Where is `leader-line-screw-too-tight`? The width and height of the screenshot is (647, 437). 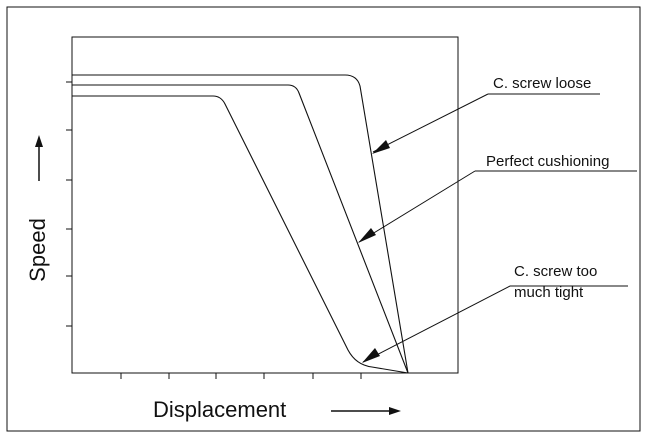
leader-line-screw-too-tight is located at coordinates (436, 324).